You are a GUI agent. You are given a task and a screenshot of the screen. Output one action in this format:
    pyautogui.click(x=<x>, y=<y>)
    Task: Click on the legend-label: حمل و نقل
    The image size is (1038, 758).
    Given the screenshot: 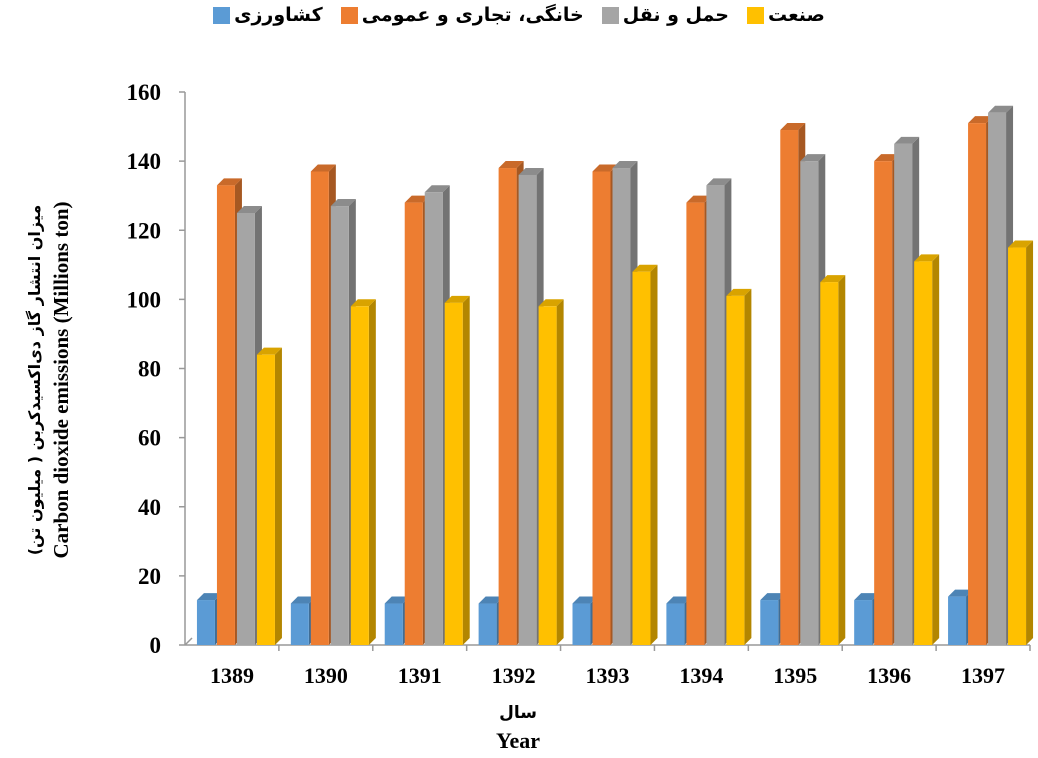 What is the action you would take?
    pyautogui.click(x=675, y=15)
    